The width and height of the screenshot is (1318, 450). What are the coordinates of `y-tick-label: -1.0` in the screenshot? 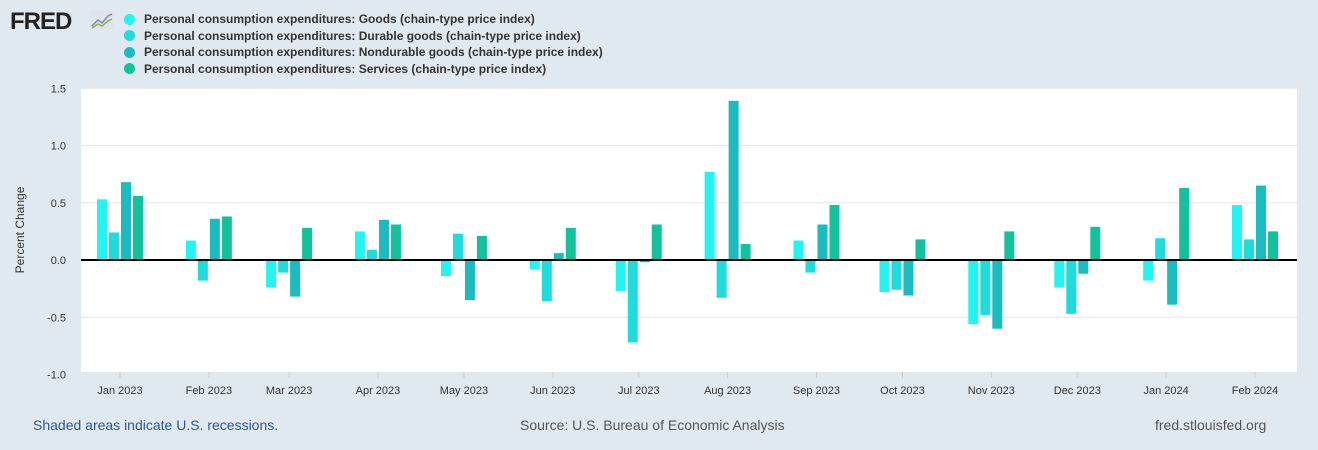 It's located at (56, 376).